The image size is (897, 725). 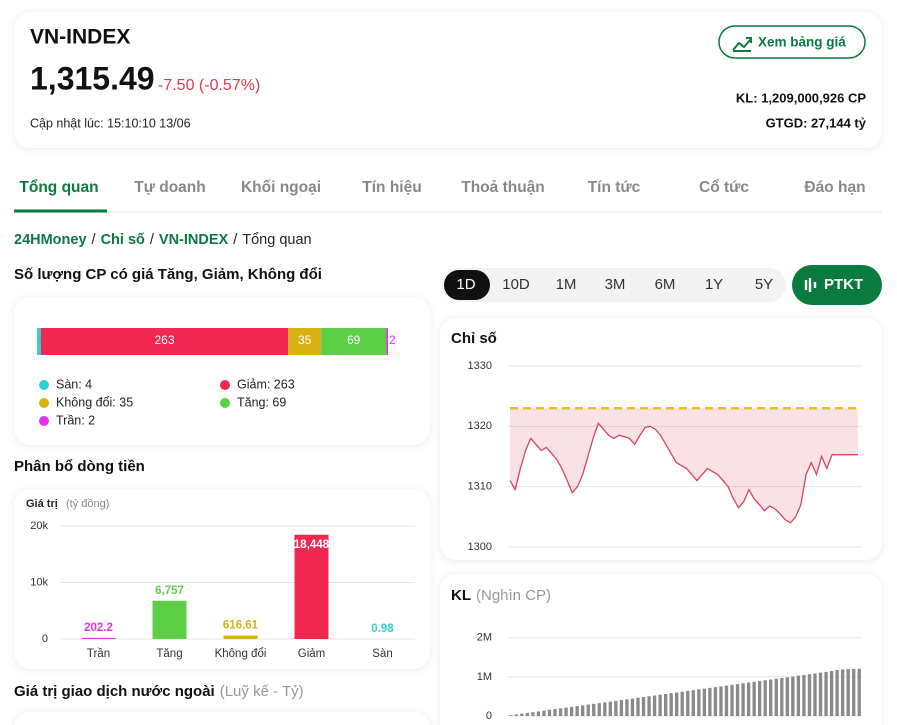 I want to click on tab: Tín hiệu, so click(x=391, y=187).